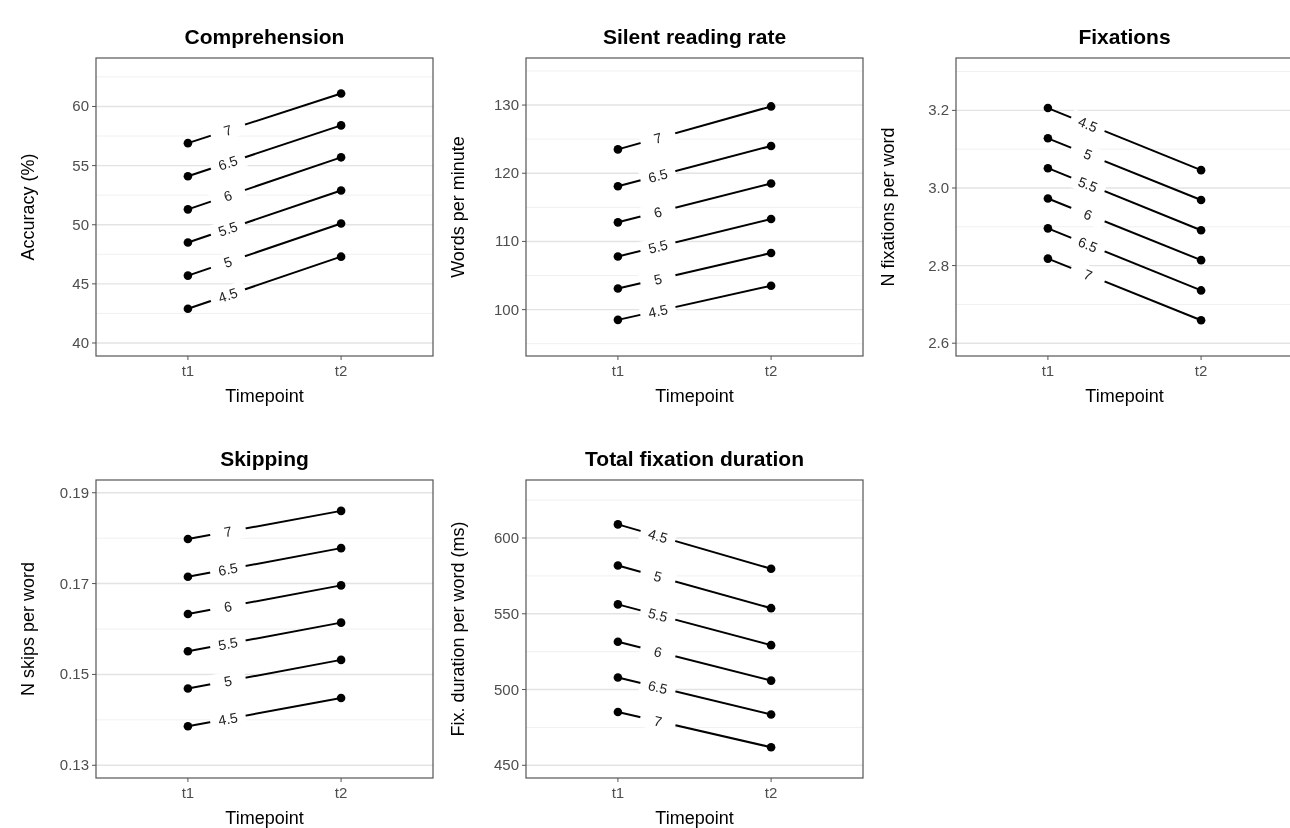  I want to click on y-tick-label: 3.2, so click(938, 110).